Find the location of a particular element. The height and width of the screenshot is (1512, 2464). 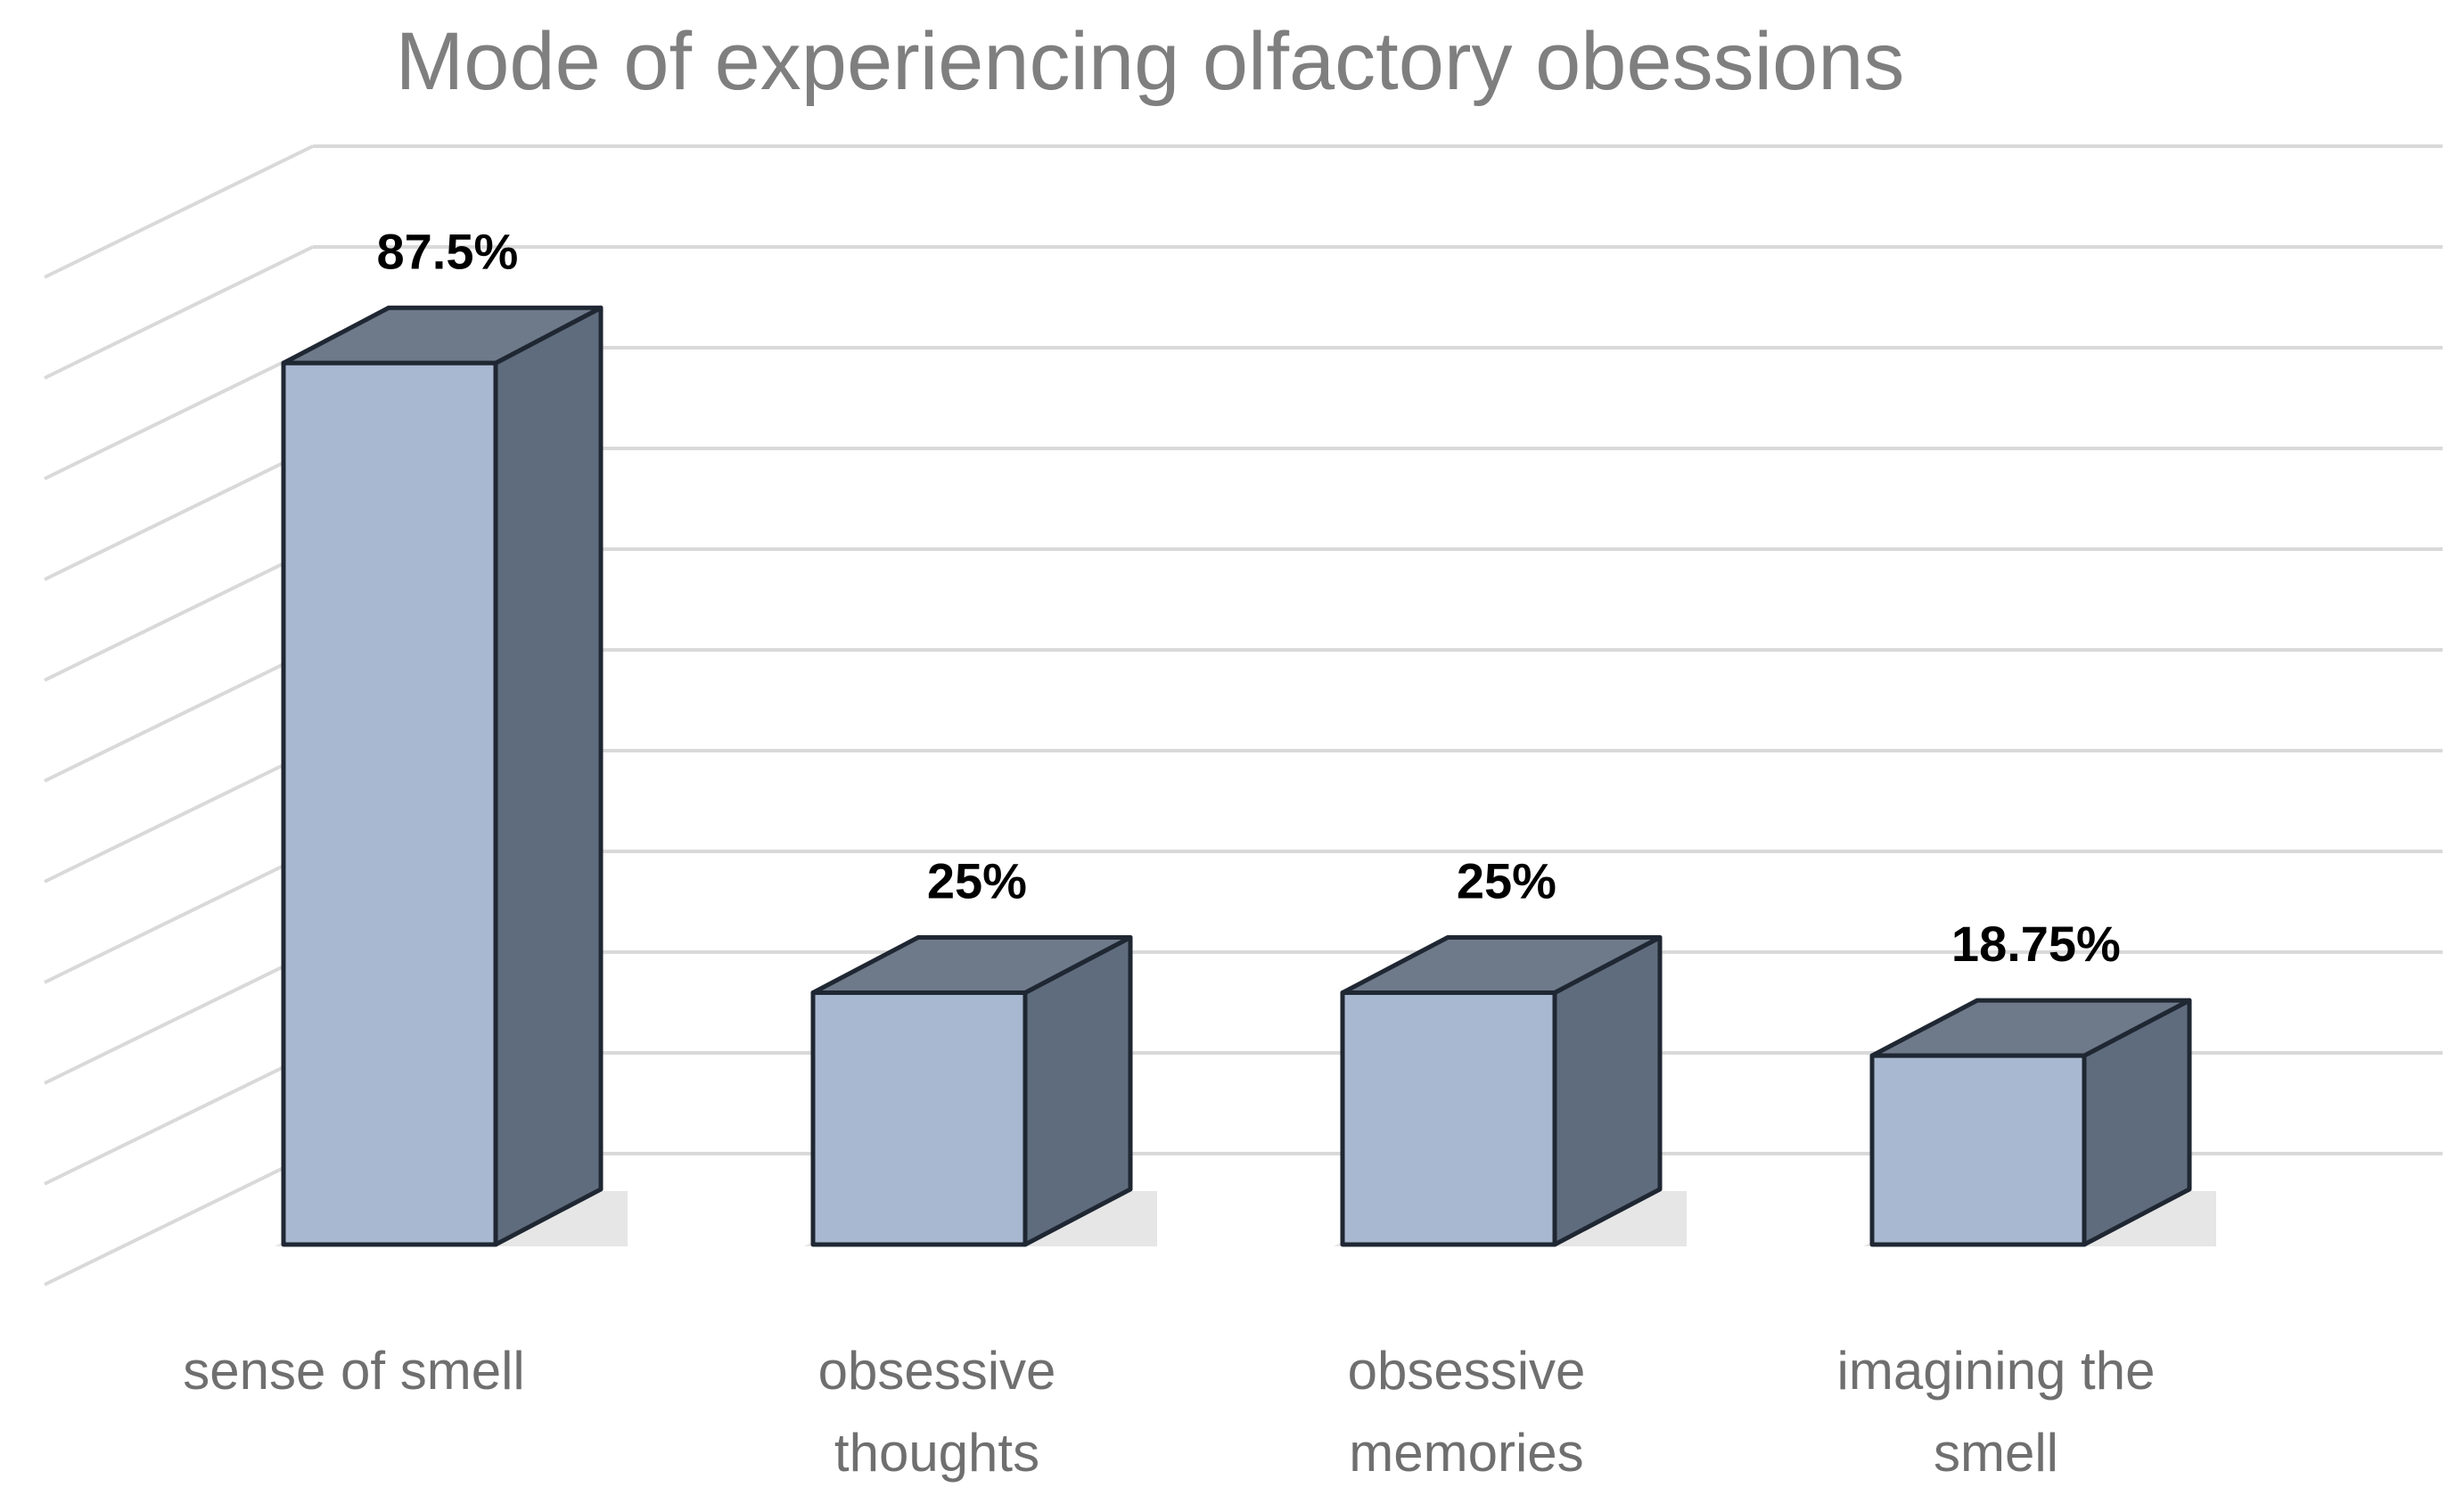

category-label-1-line-0: obsessive is located at coordinates (937, 1371).